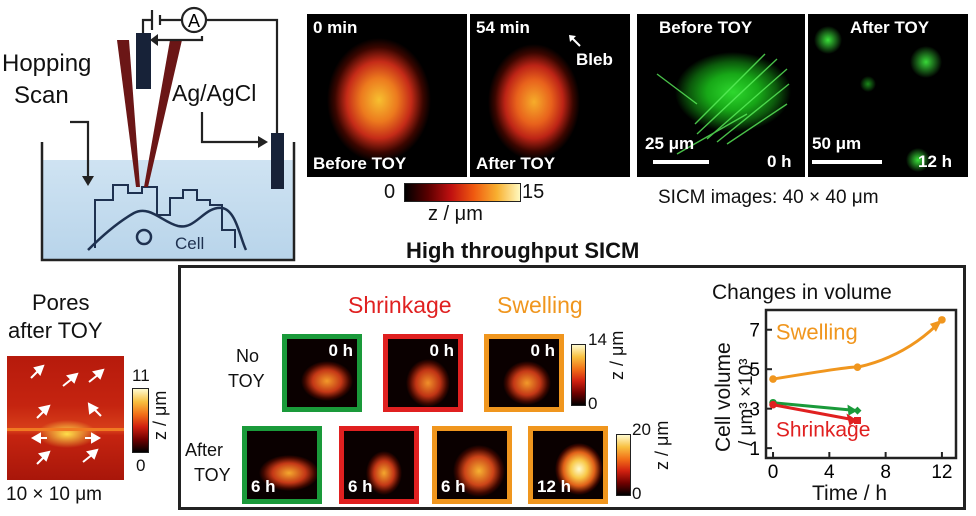  What do you see at coordinates (823, 429) in the screenshot?
I see `shrinkage-annotation: Shrinkage` at bounding box center [823, 429].